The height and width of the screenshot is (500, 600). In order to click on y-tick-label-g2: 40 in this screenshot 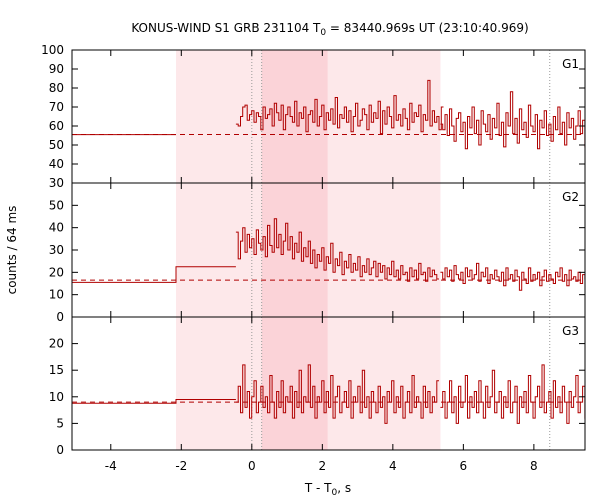, I will do `click(56, 228)`.